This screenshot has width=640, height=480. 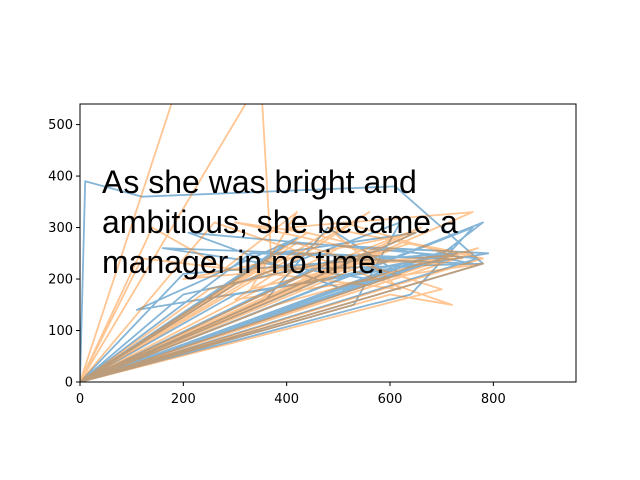 What do you see at coordinates (60, 177) in the screenshot?
I see `y-tick-label: 400` at bounding box center [60, 177].